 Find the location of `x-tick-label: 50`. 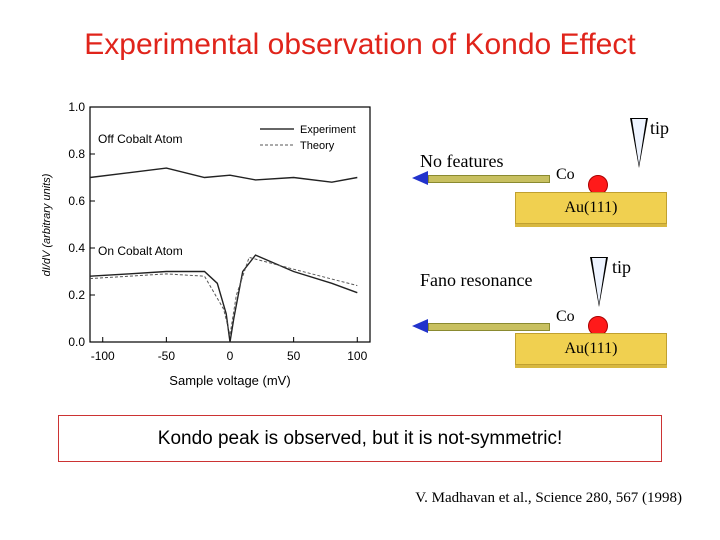

x-tick-label: 50 is located at coordinates (294, 356).